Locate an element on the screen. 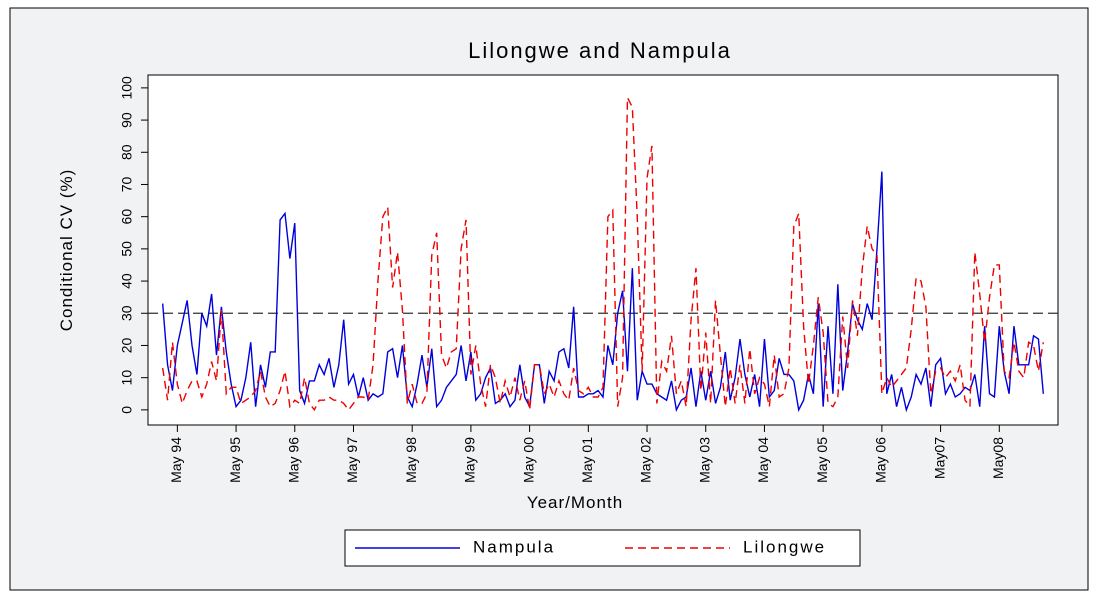  x-tick-label: May 96 is located at coordinates (293, 460).